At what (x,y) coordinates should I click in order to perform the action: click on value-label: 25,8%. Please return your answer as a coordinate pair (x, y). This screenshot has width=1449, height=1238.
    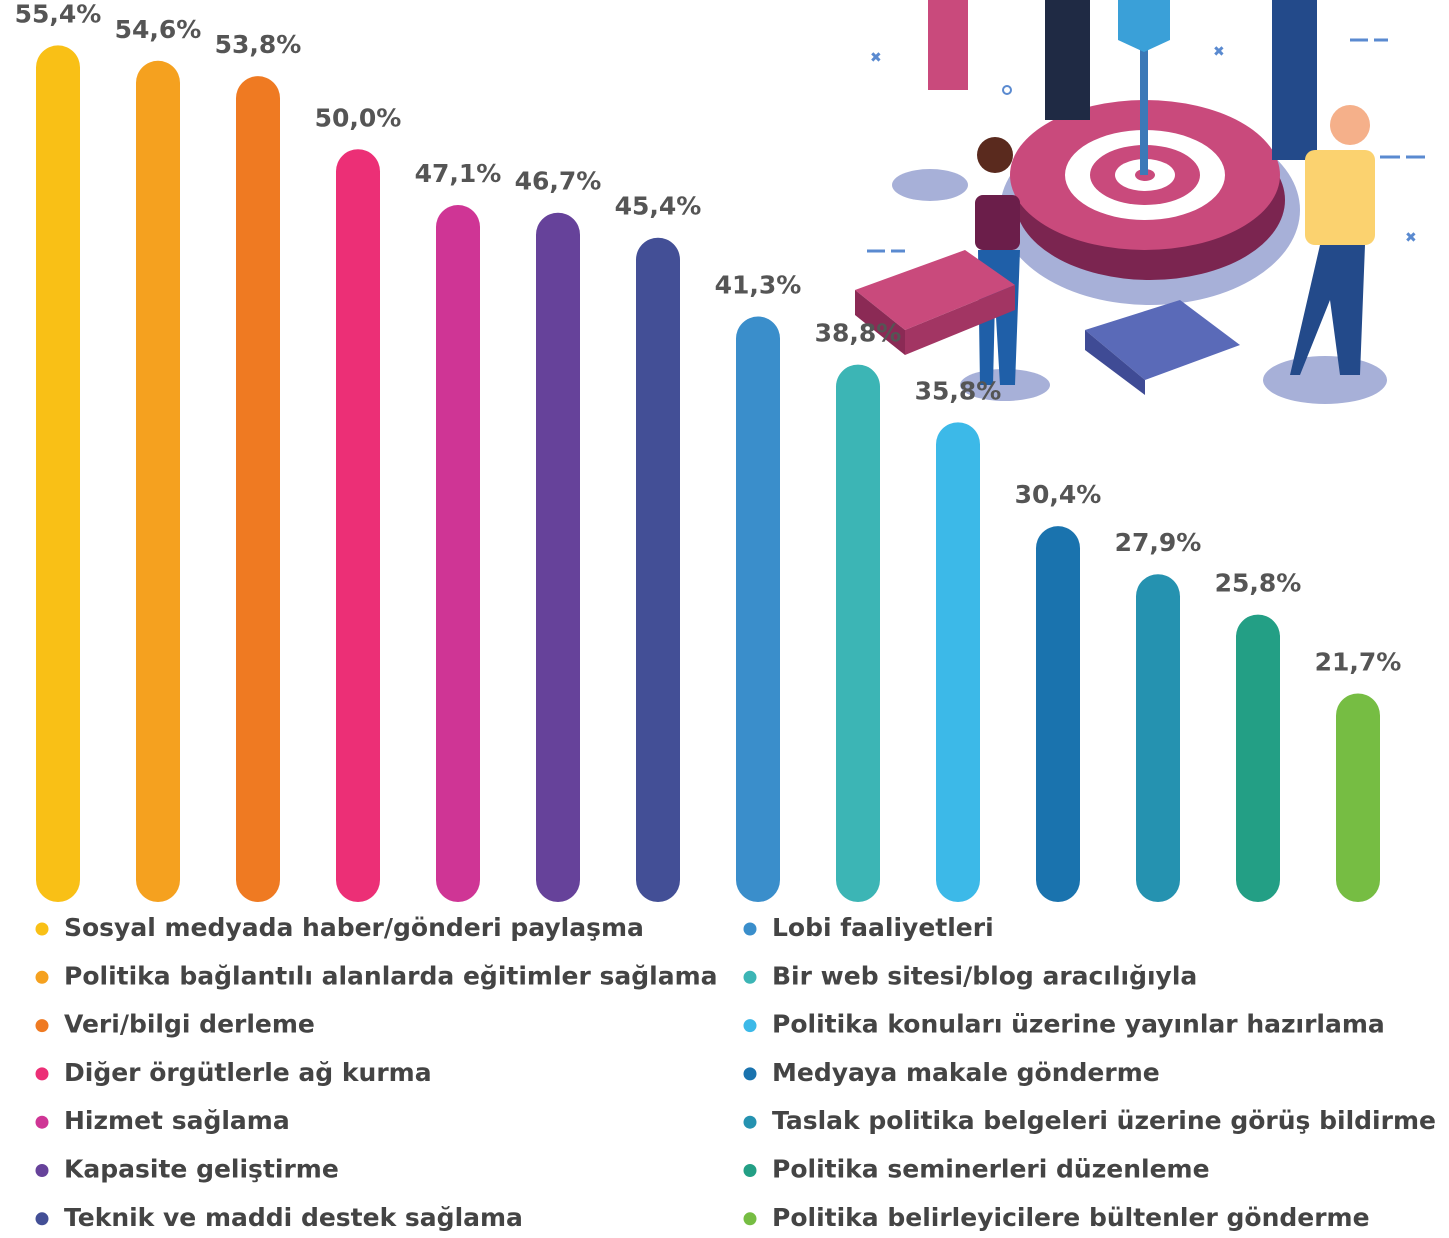
    Looking at the image, I should click on (1258, 583).